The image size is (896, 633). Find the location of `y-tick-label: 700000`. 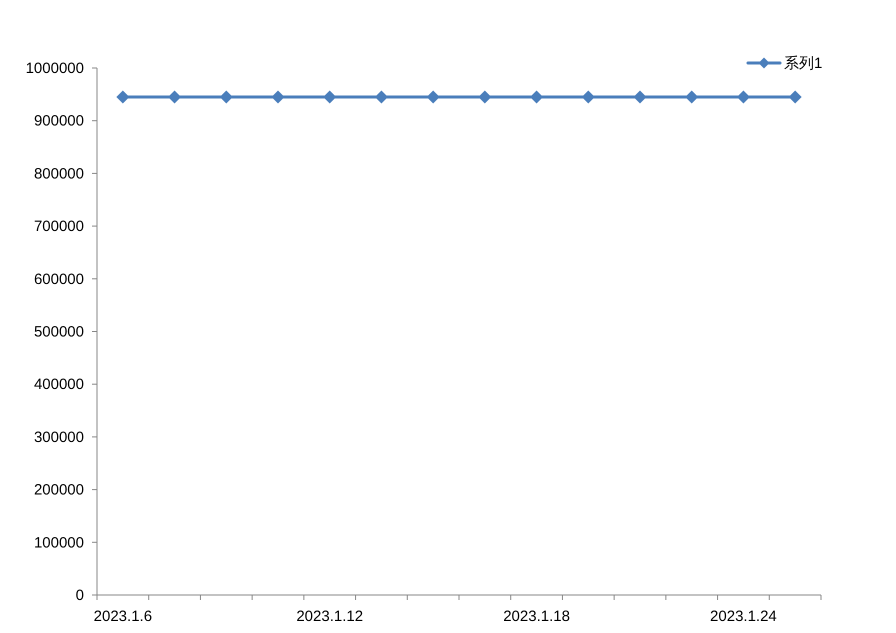

y-tick-label: 700000 is located at coordinates (59, 227).